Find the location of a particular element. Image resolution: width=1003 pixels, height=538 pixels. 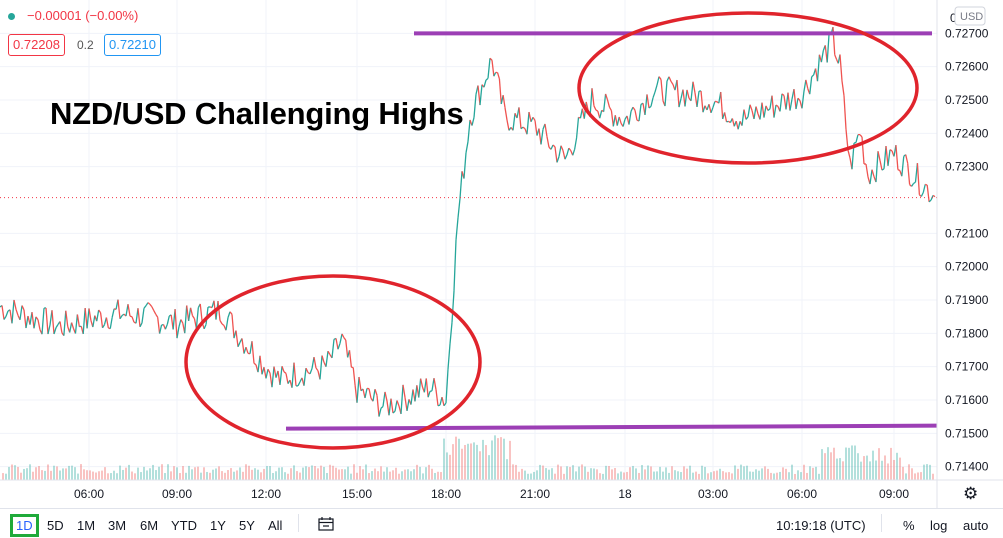

range-1d-button: 1D is located at coordinates (24, 525).